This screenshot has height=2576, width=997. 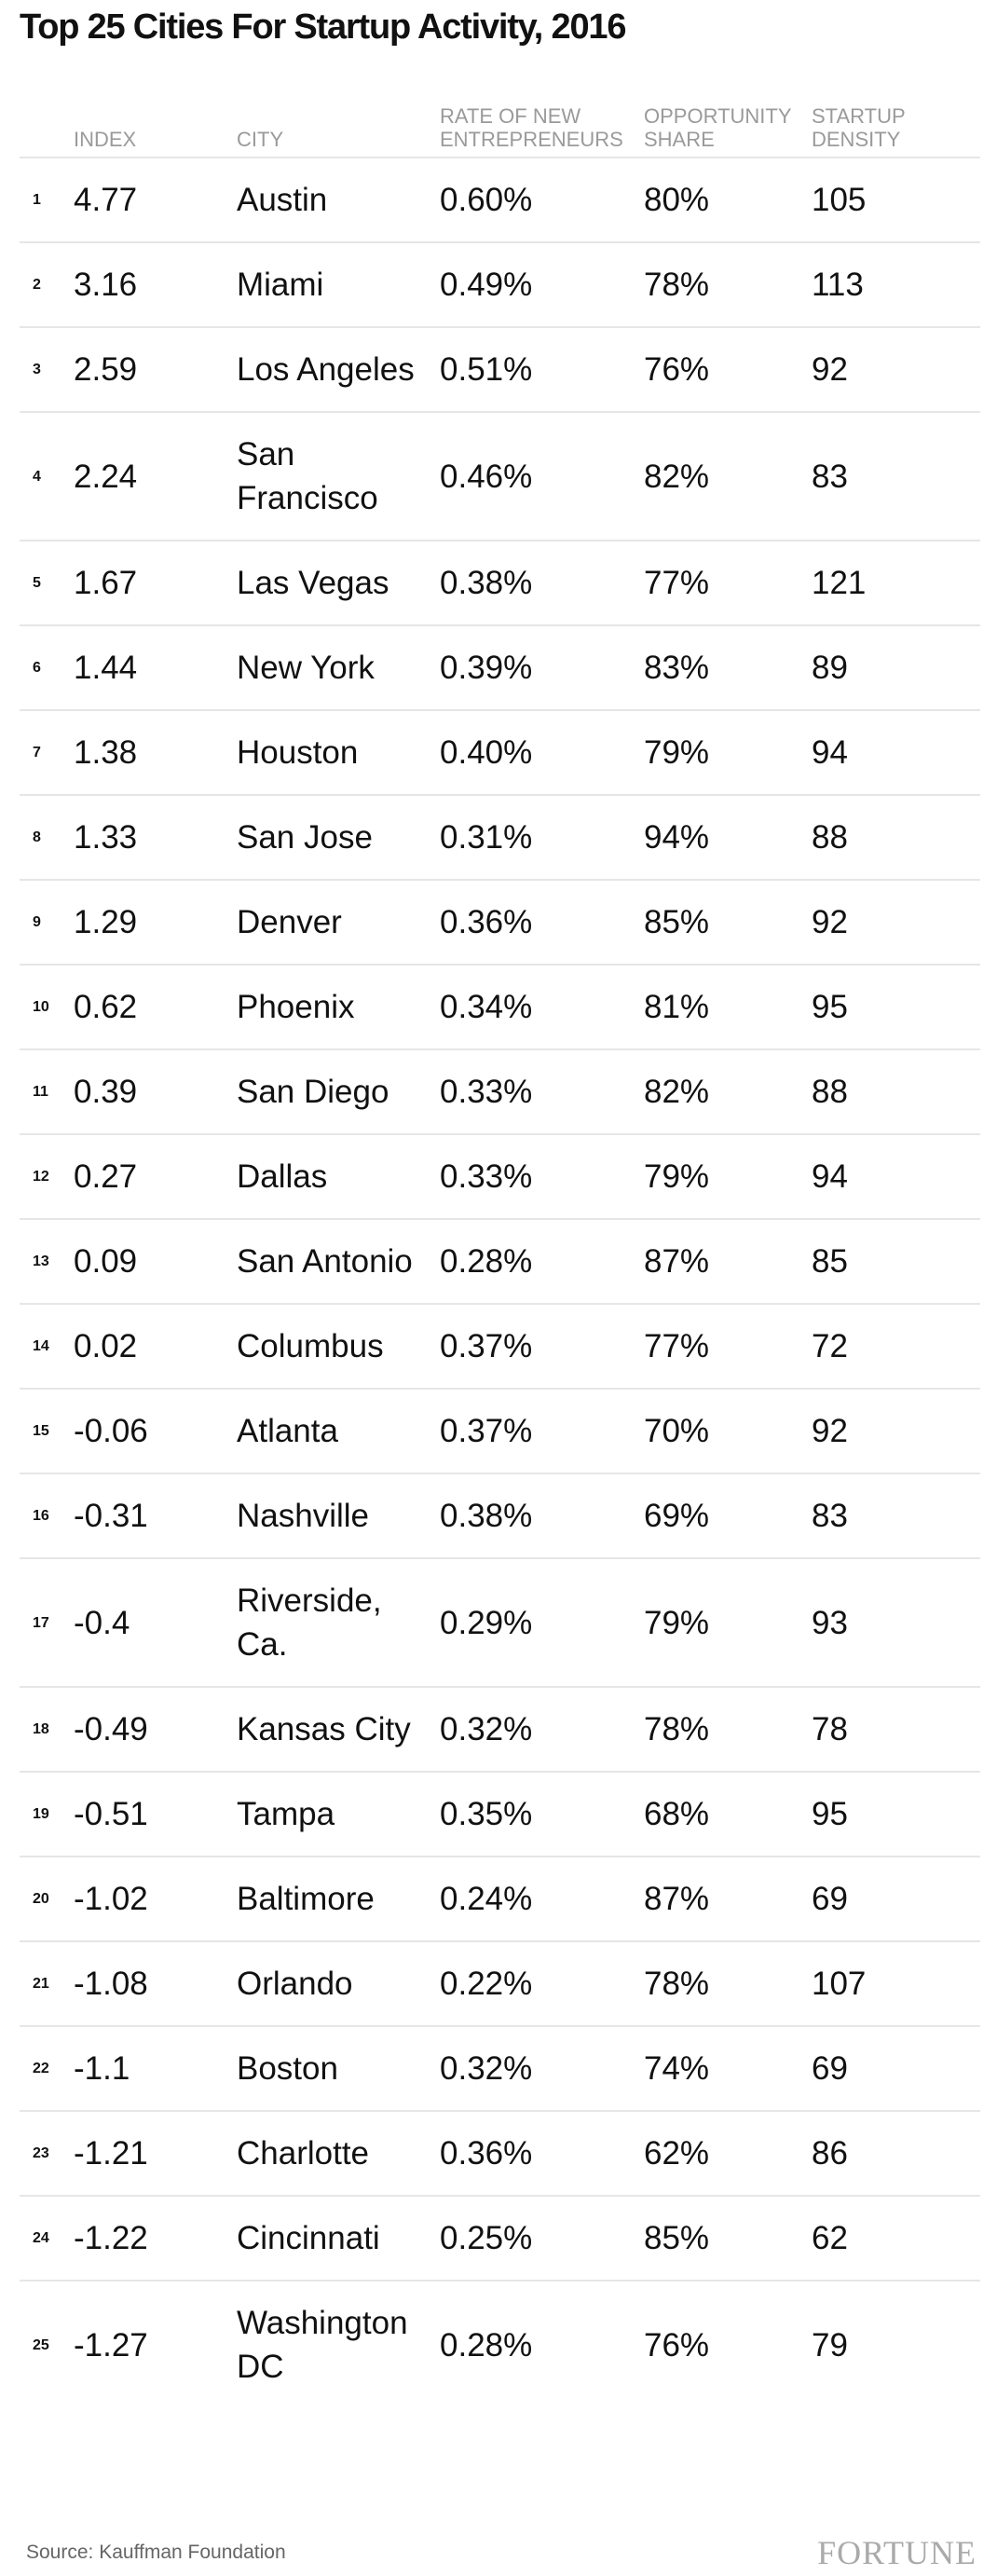 What do you see at coordinates (47, 2238) in the screenshot?
I see `rank-cell: 24` at bounding box center [47, 2238].